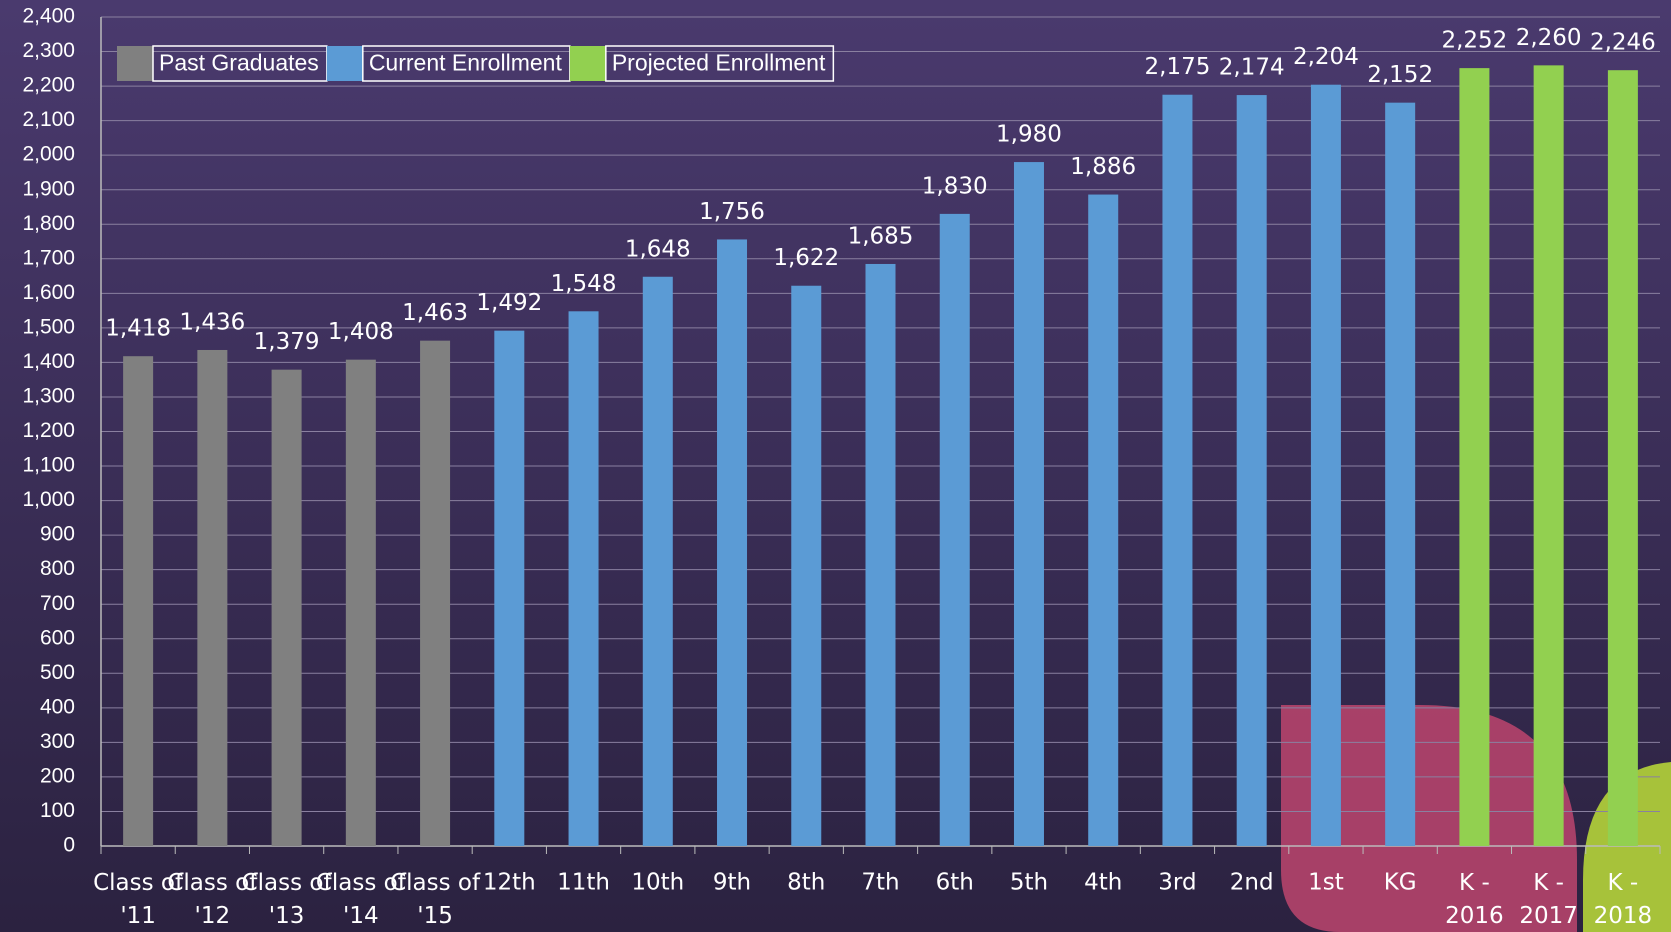 This screenshot has width=1671, height=932. Describe the element at coordinates (57, 637) in the screenshot. I see `y-tick-label: 600` at that location.